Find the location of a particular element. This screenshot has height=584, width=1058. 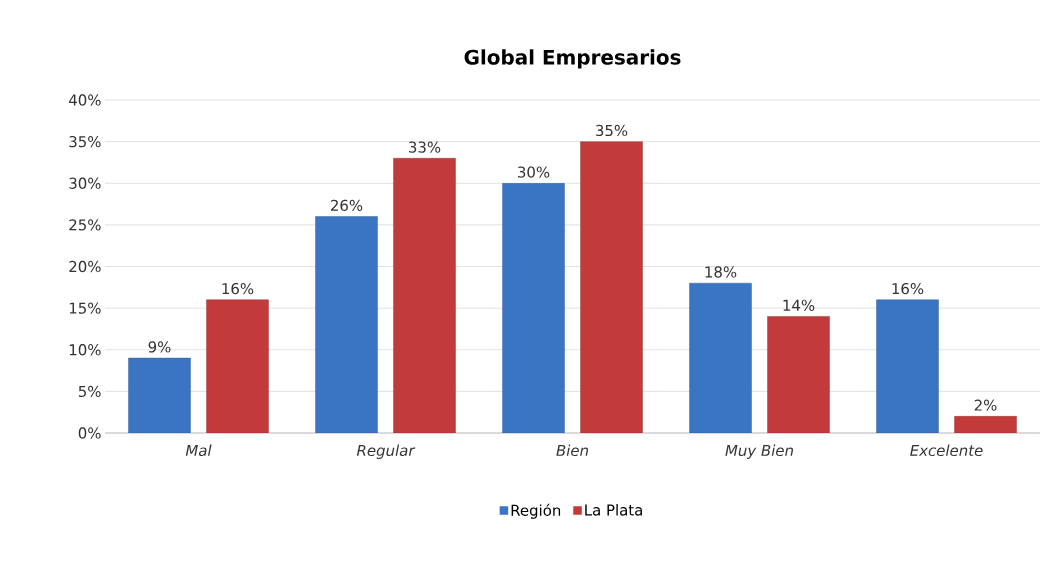

y-tick-label: 5% is located at coordinates (89, 391).